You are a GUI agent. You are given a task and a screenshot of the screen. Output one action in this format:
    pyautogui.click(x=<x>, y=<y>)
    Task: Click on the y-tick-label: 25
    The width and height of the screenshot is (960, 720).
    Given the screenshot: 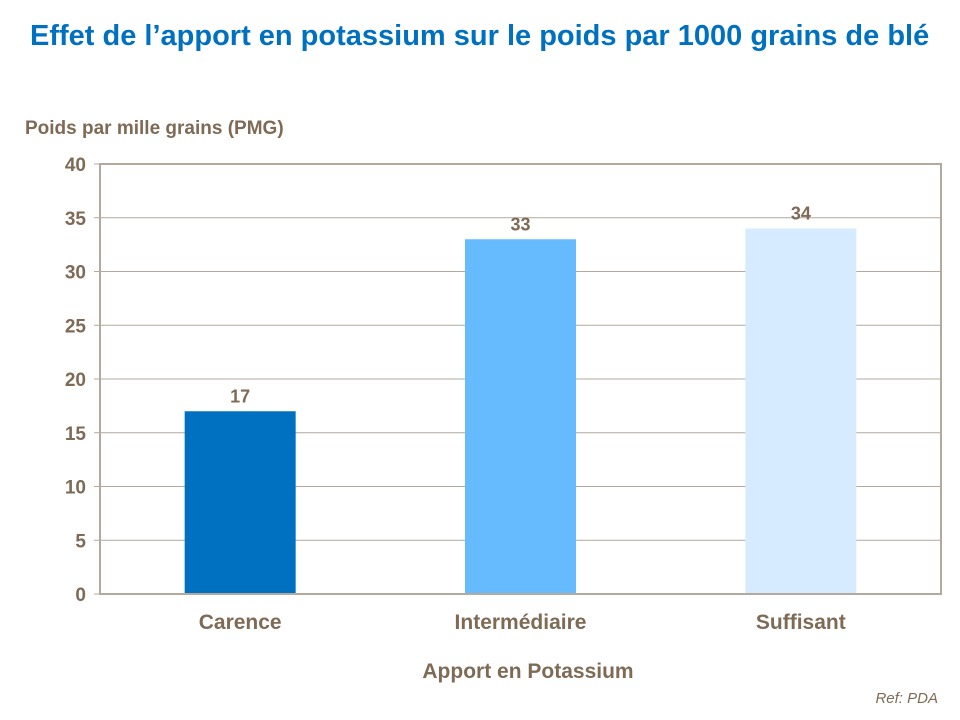 What is the action you would take?
    pyautogui.click(x=76, y=326)
    